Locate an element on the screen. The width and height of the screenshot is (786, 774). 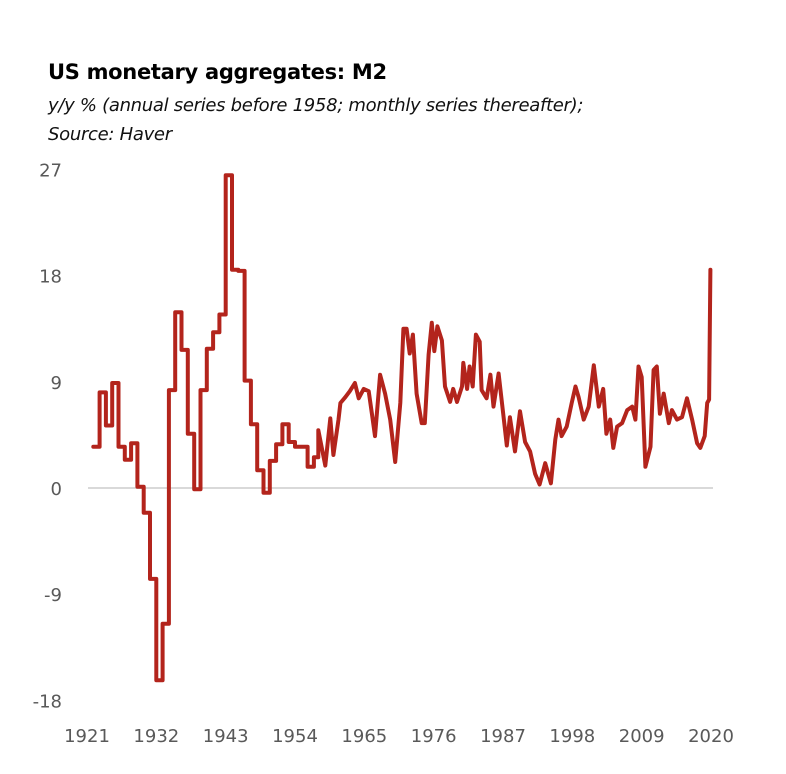
y-tick-label: 27 is located at coordinates (50, 170).